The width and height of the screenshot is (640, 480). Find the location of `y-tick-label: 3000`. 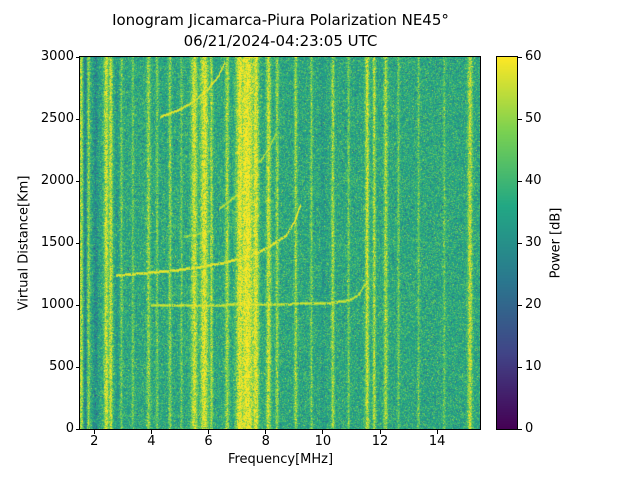

y-tick-label: 3000 is located at coordinates (57, 56).